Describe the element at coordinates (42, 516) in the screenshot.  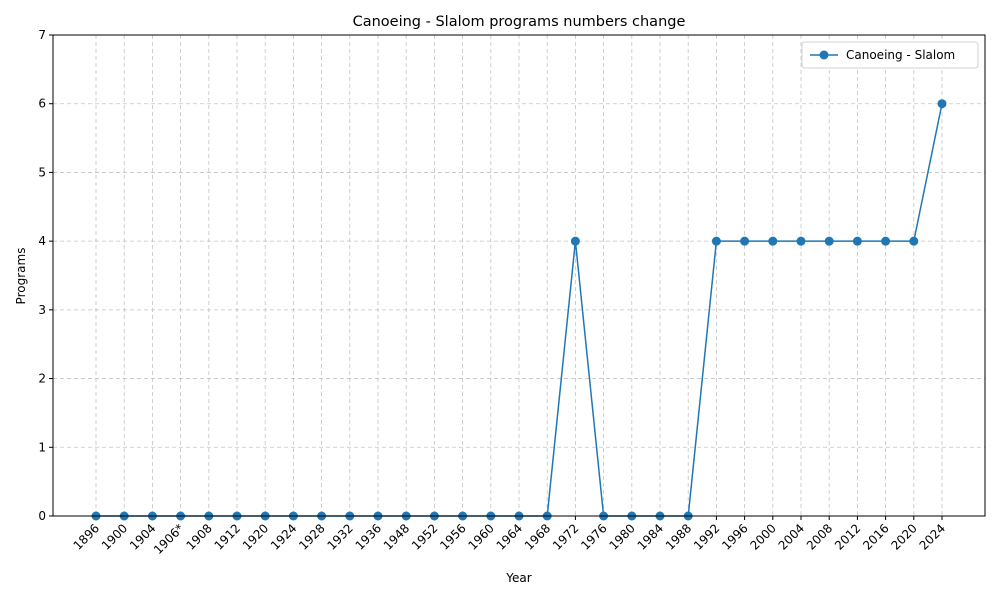
I see `y-tick-label: 0` at that location.